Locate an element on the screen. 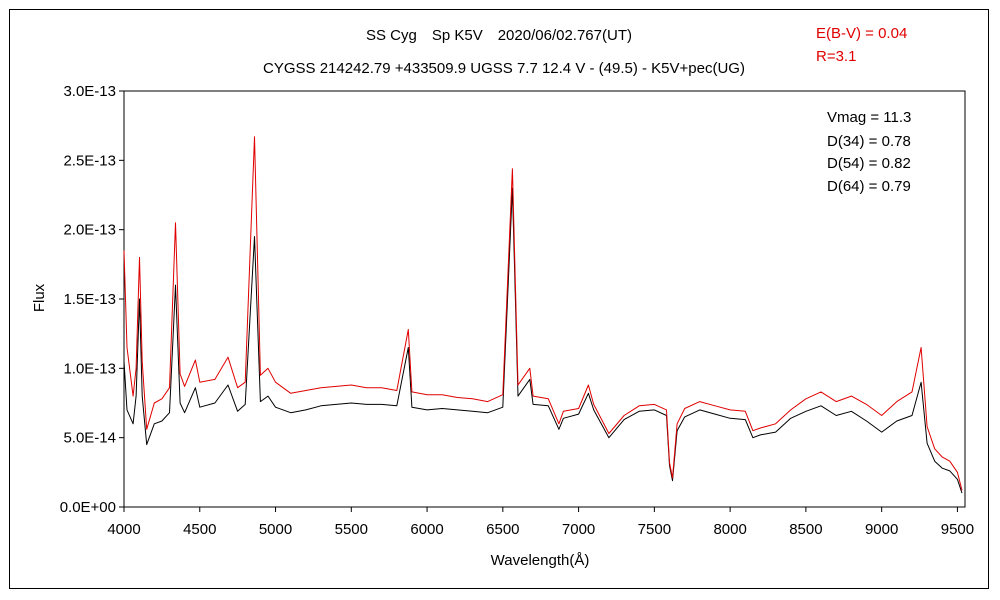  x-tick-label: 5000 is located at coordinates (275, 529).